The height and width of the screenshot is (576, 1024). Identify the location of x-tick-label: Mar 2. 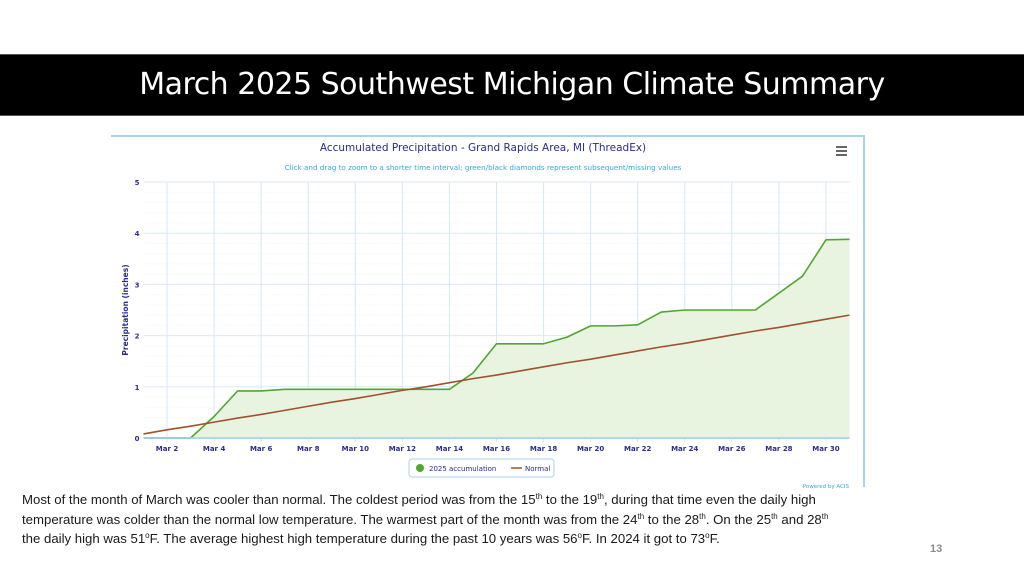
(167, 449).